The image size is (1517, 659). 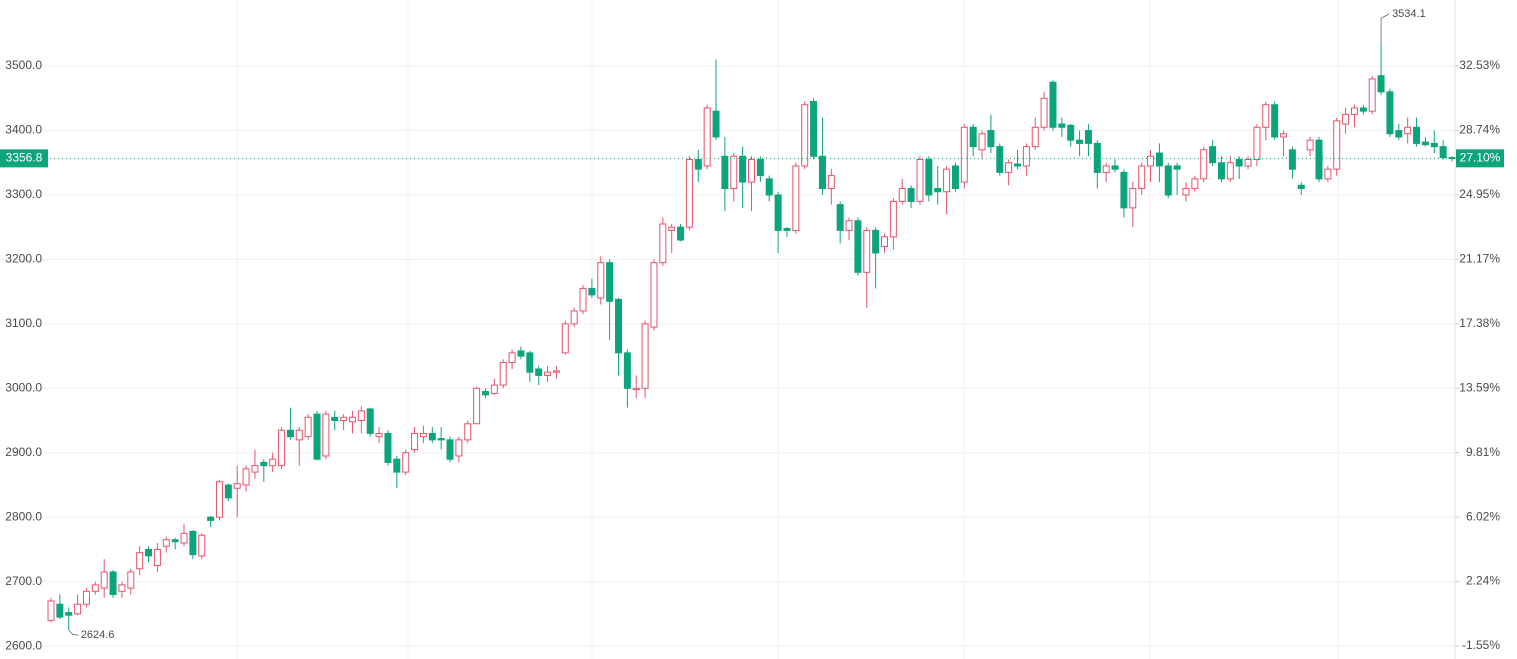 What do you see at coordinates (23, 452) in the screenshot?
I see `y-tick-label: 2900.0` at bounding box center [23, 452].